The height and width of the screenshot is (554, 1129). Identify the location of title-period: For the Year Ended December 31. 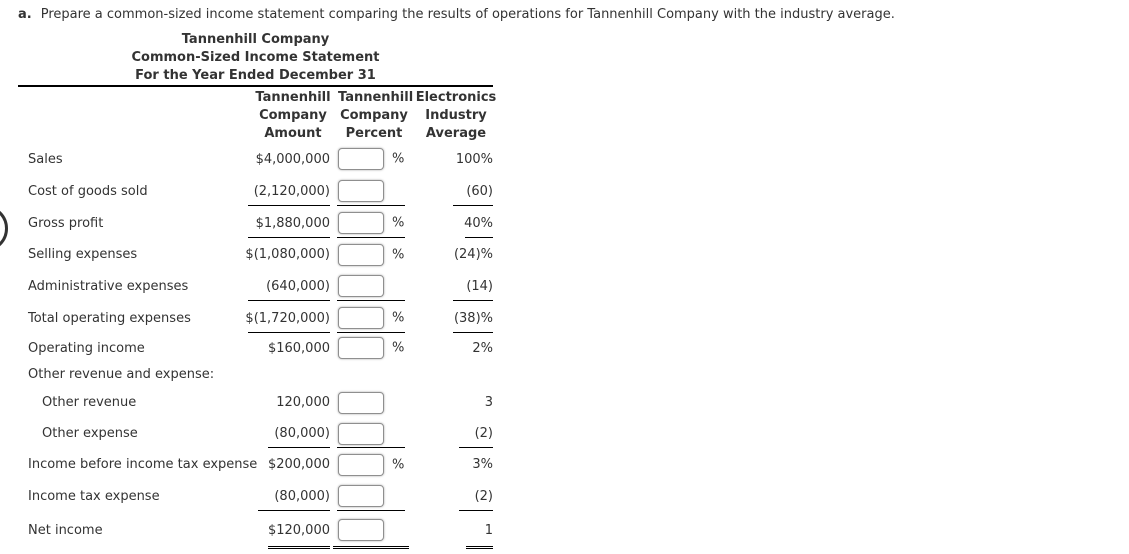
(255, 75).